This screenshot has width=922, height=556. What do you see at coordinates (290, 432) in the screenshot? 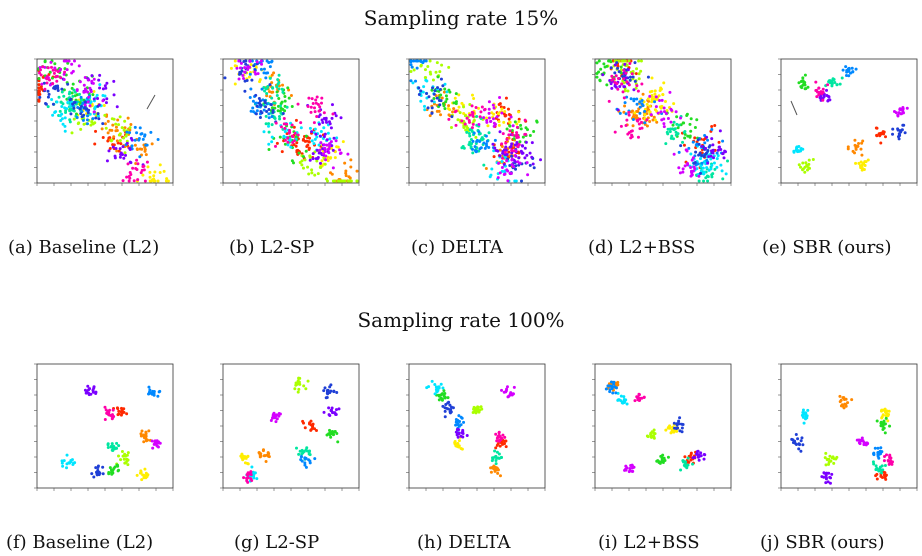
I see `panel-g` at bounding box center [290, 432].